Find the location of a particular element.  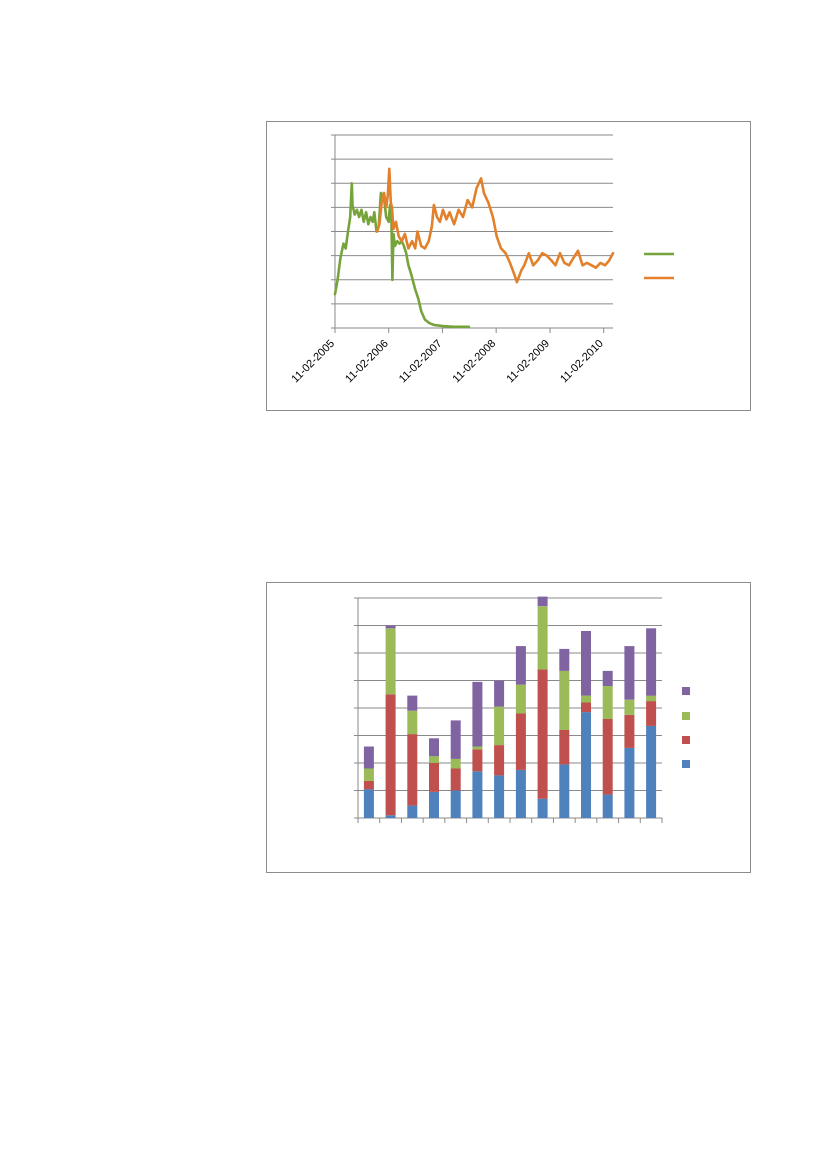

bar-segment-s4-c3 is located at coordinates (412, 703).